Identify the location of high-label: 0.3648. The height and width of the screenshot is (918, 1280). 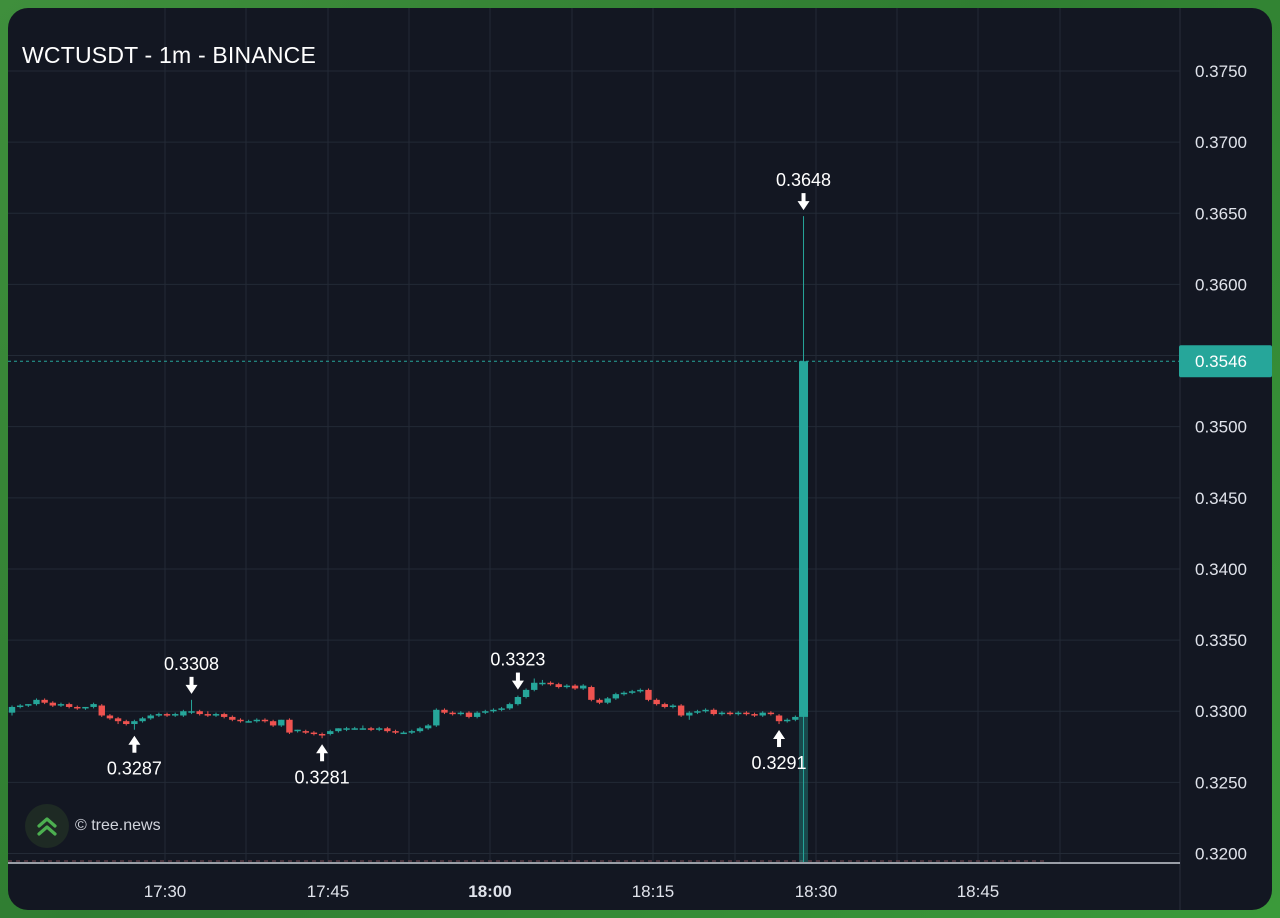
(803, 180).